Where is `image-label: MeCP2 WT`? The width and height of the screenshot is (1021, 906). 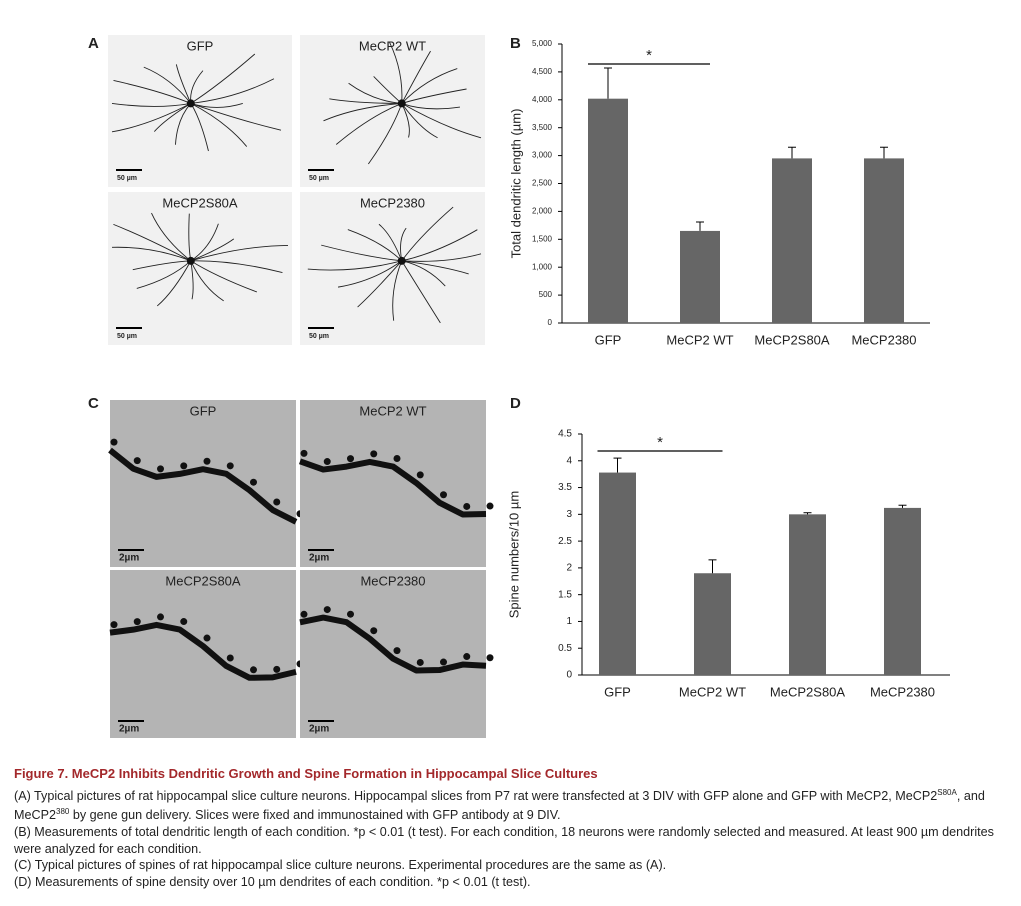 image-label: MeCP2 WT is located at coordinates (392, 45).